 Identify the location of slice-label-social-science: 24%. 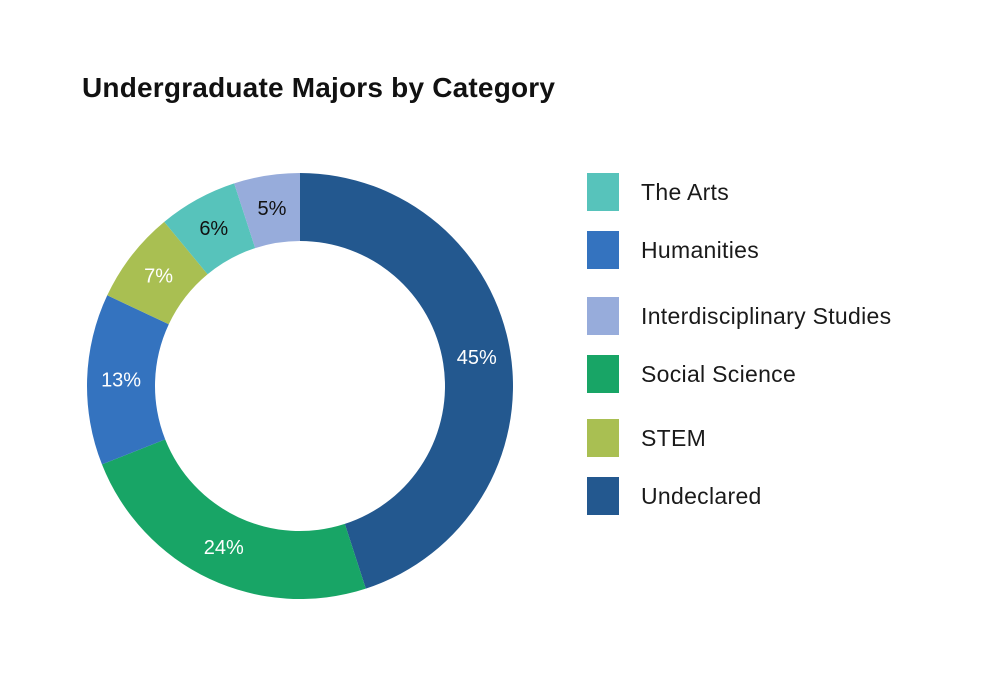
(224, 548).